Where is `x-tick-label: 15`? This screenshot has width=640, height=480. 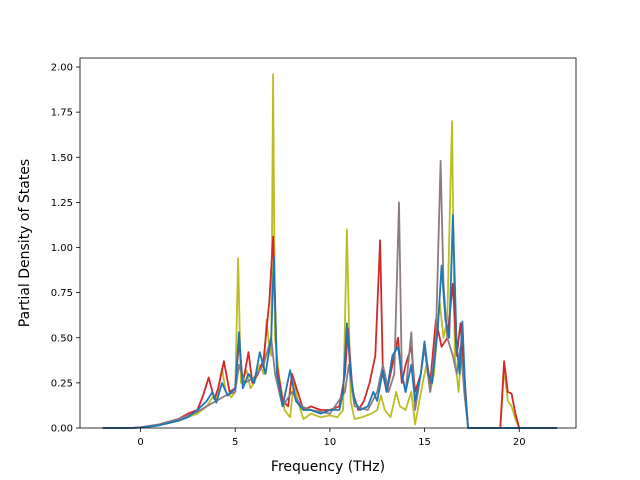
x-tick-label: 15 is located at coordinates (424, 442).